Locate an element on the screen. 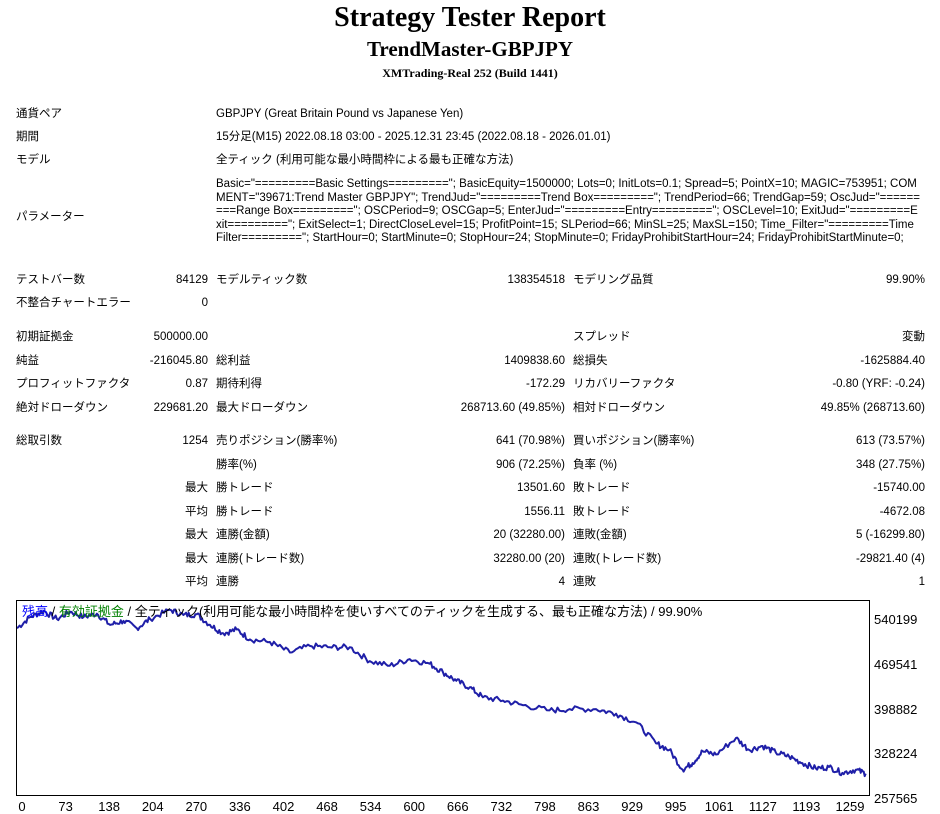 The image size is (940, 814). x-tick-label: 204 is located at coordinates (152, 806).